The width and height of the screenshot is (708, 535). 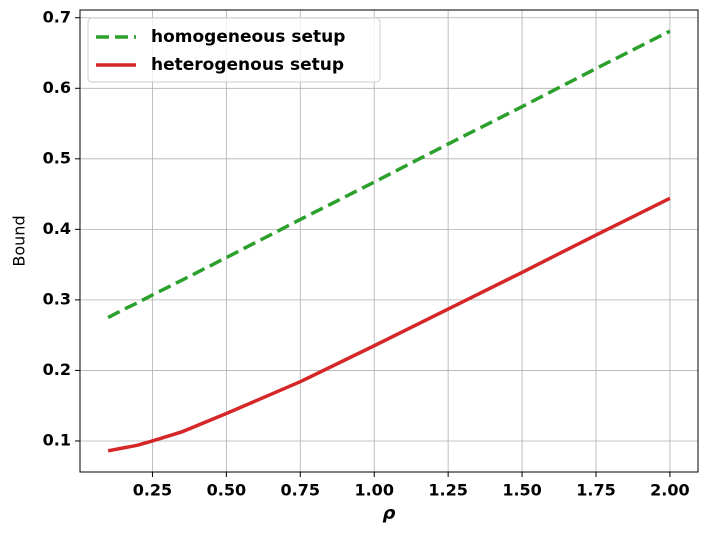 What do you see at coordinates (669, 490) in the screenshot?
I see `x-tick-label: 2.00` at bounding box center [669, 490].